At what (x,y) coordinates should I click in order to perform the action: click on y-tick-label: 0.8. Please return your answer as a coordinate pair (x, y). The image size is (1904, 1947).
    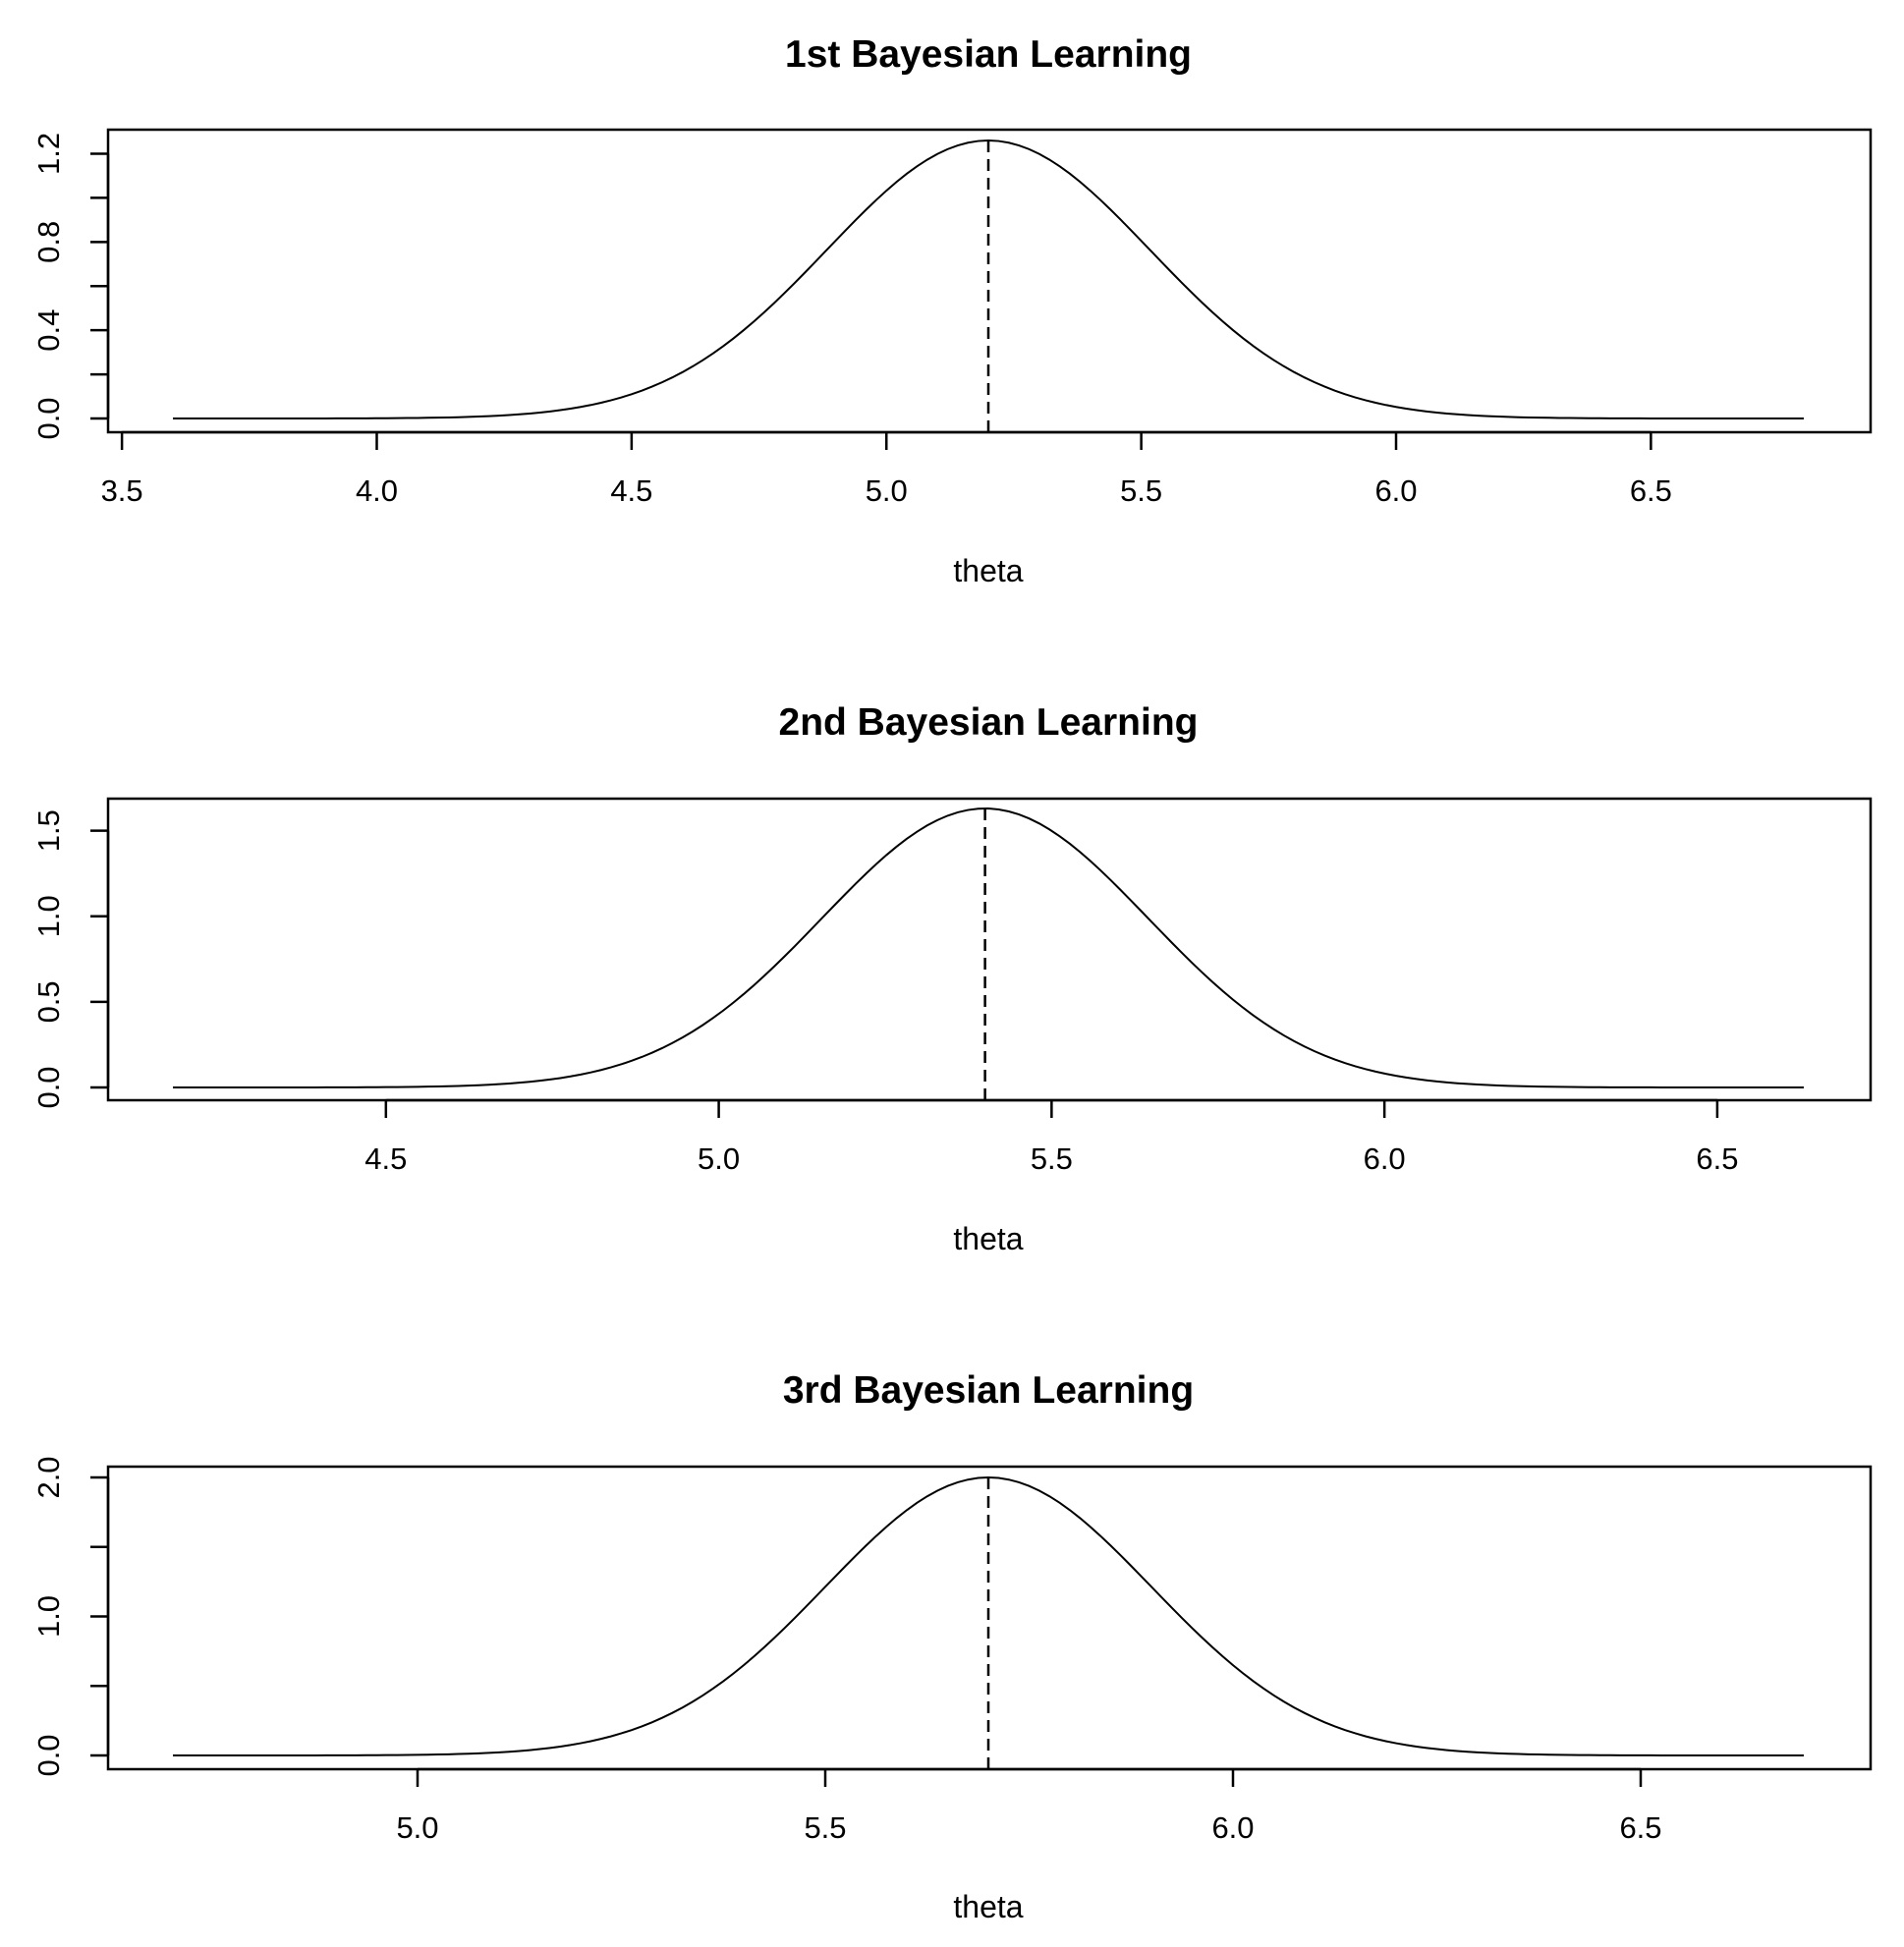
    Looking at the image, I should click on (48, 242).